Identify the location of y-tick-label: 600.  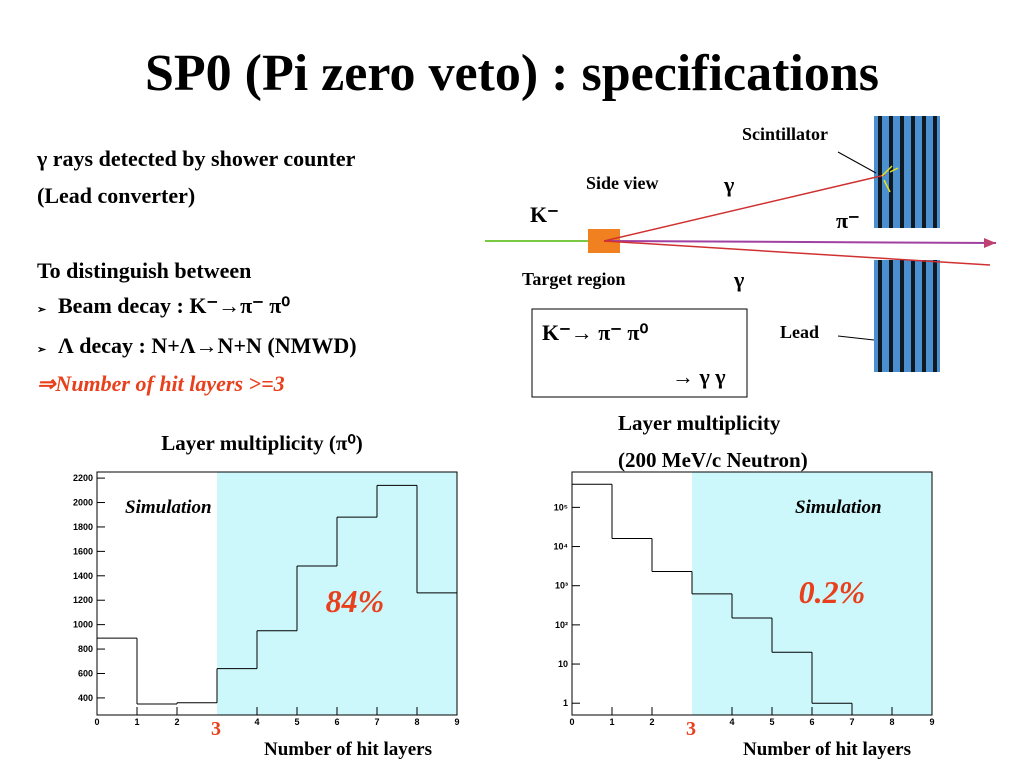
(85, 673).